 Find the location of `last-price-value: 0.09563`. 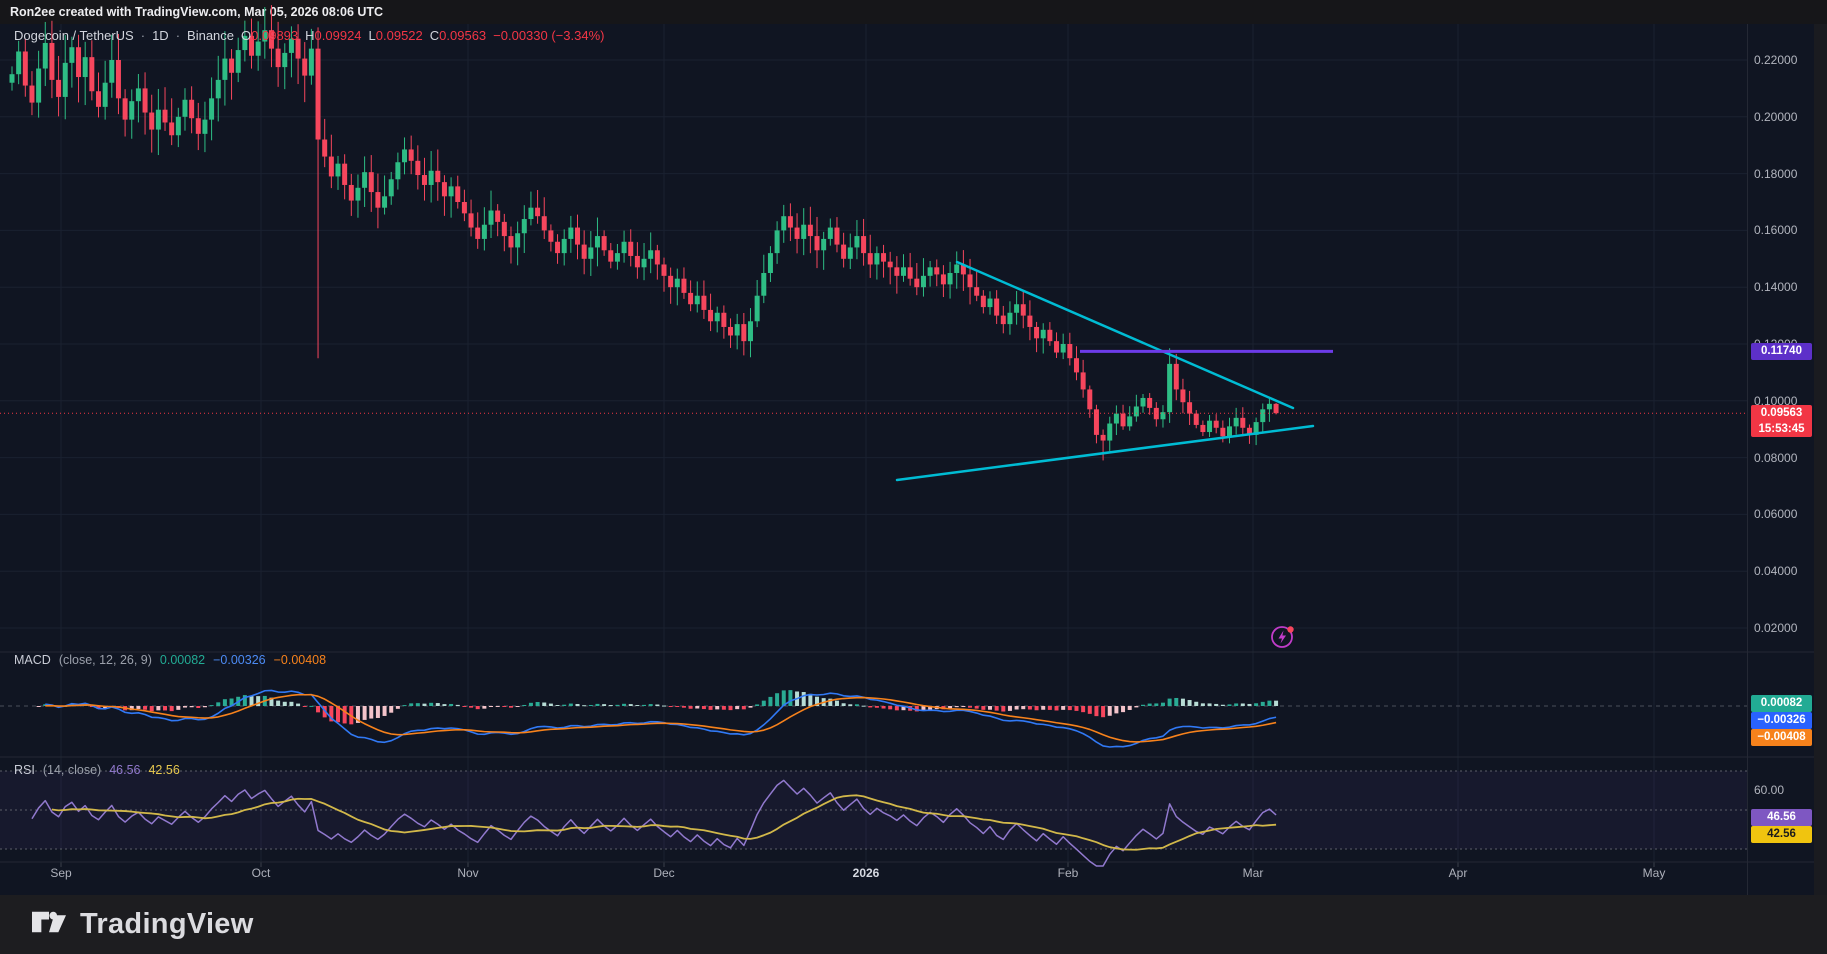

last-price-value: 0.09563 is located at coordinates (1781, 413).